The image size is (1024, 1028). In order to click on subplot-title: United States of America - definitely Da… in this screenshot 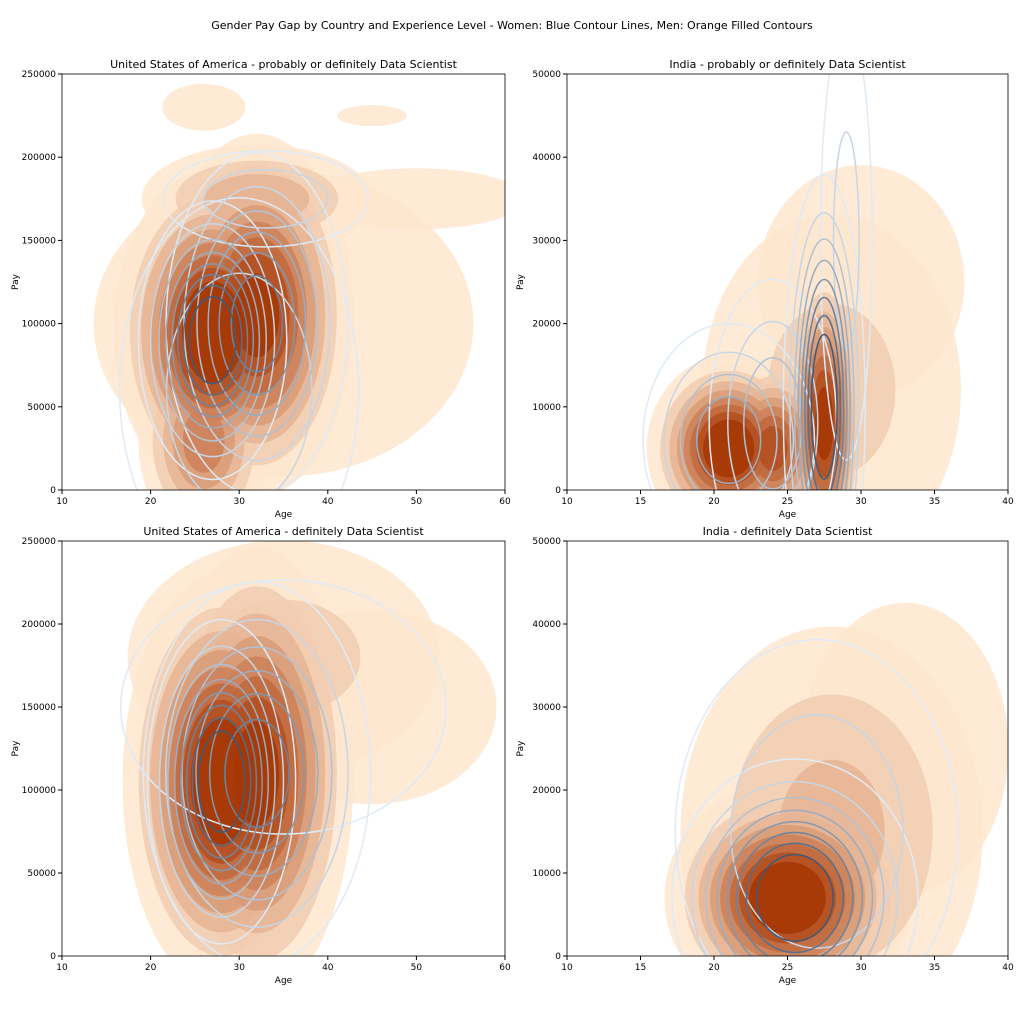, I will do `click(283, 531)`.